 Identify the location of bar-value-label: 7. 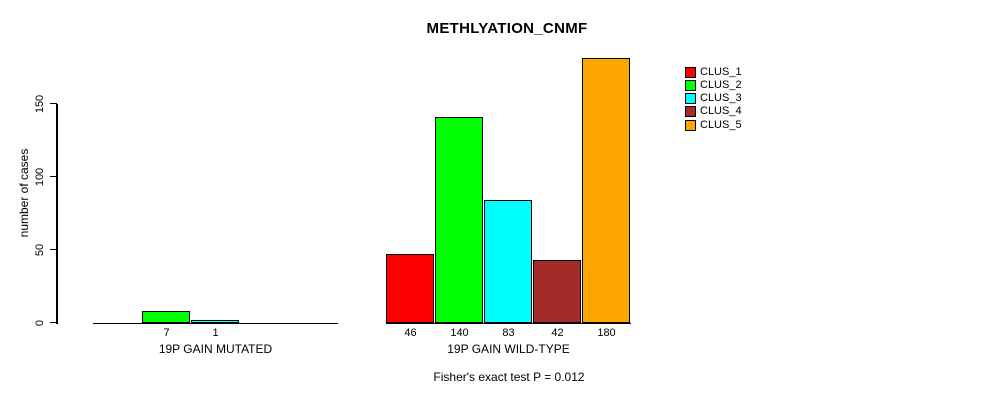
(166, 332).